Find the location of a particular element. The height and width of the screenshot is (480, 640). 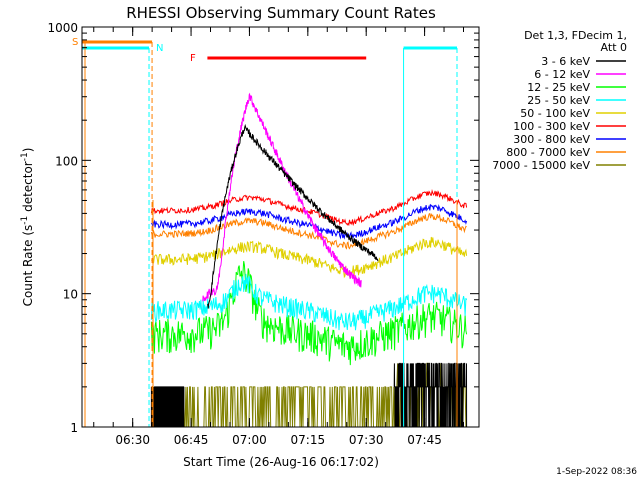

series-line-25-50keV is located at coordinates (309, 302).